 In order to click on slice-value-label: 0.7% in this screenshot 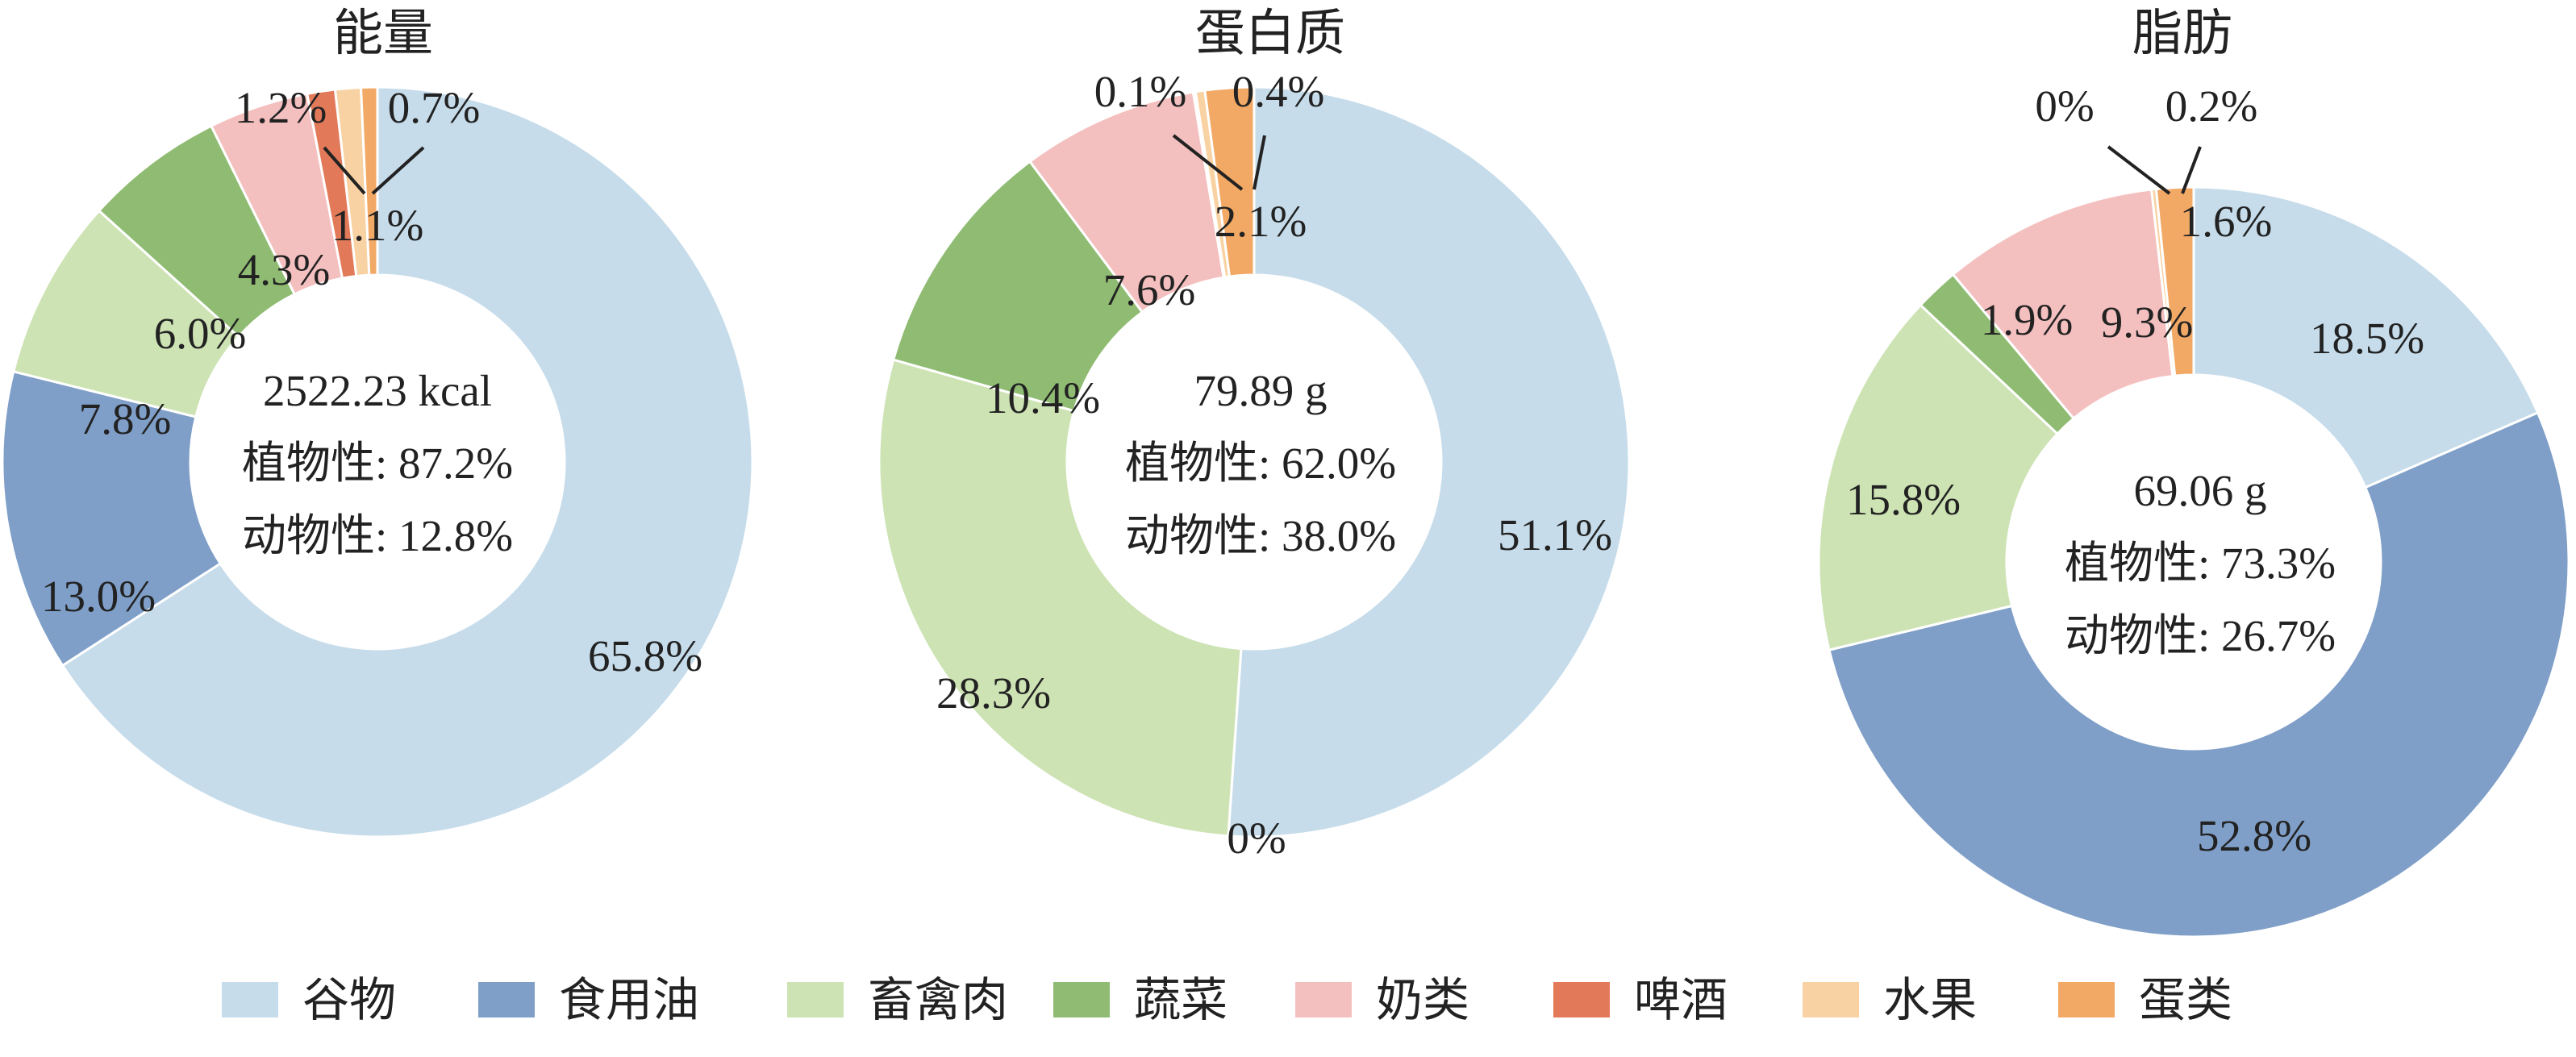, I will do `click(434, 107)`.